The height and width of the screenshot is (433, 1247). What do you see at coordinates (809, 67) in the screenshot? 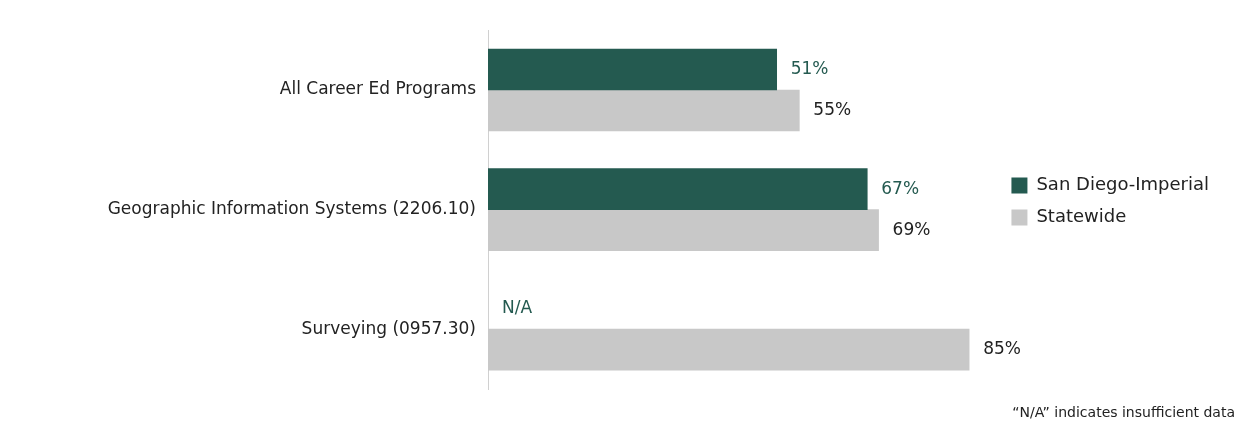
I see `data-label: 51%` at bounding box center [809, 67].